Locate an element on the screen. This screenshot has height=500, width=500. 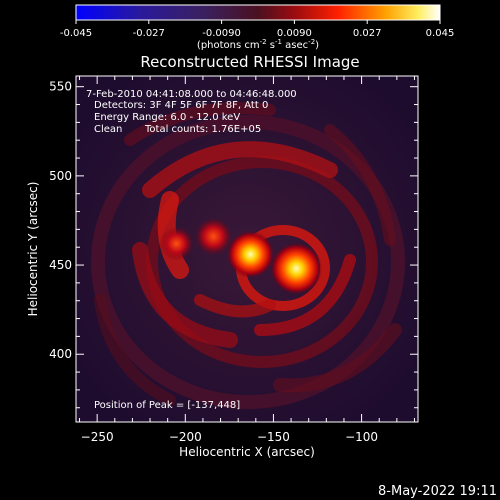
colorbar-tick-label: 0.0090 is located at coordinates (294, 33).